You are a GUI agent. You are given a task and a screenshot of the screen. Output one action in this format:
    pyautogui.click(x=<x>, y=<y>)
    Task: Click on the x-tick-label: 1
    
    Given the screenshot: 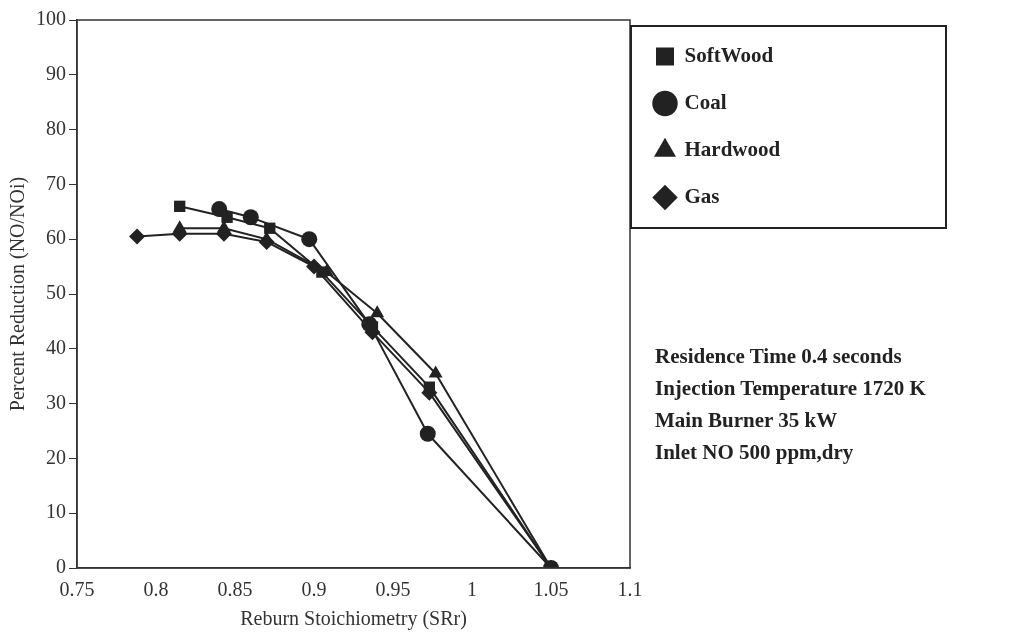 What is the action you would take?
    pyautogui.click(x=472, y=589)
    